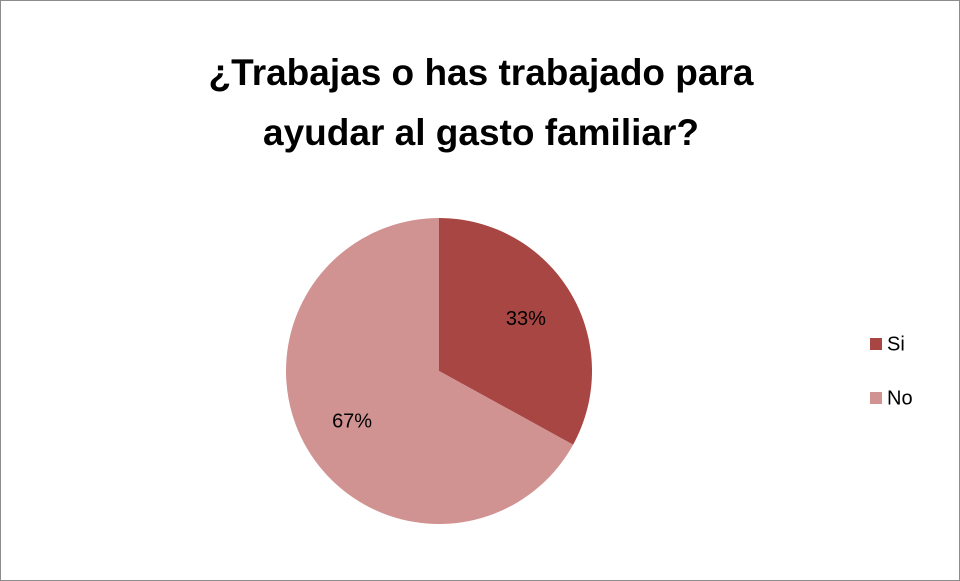  Describe the element at coordinates (352, 422) in the screenshot. I see `data-label: 67%` at that location.